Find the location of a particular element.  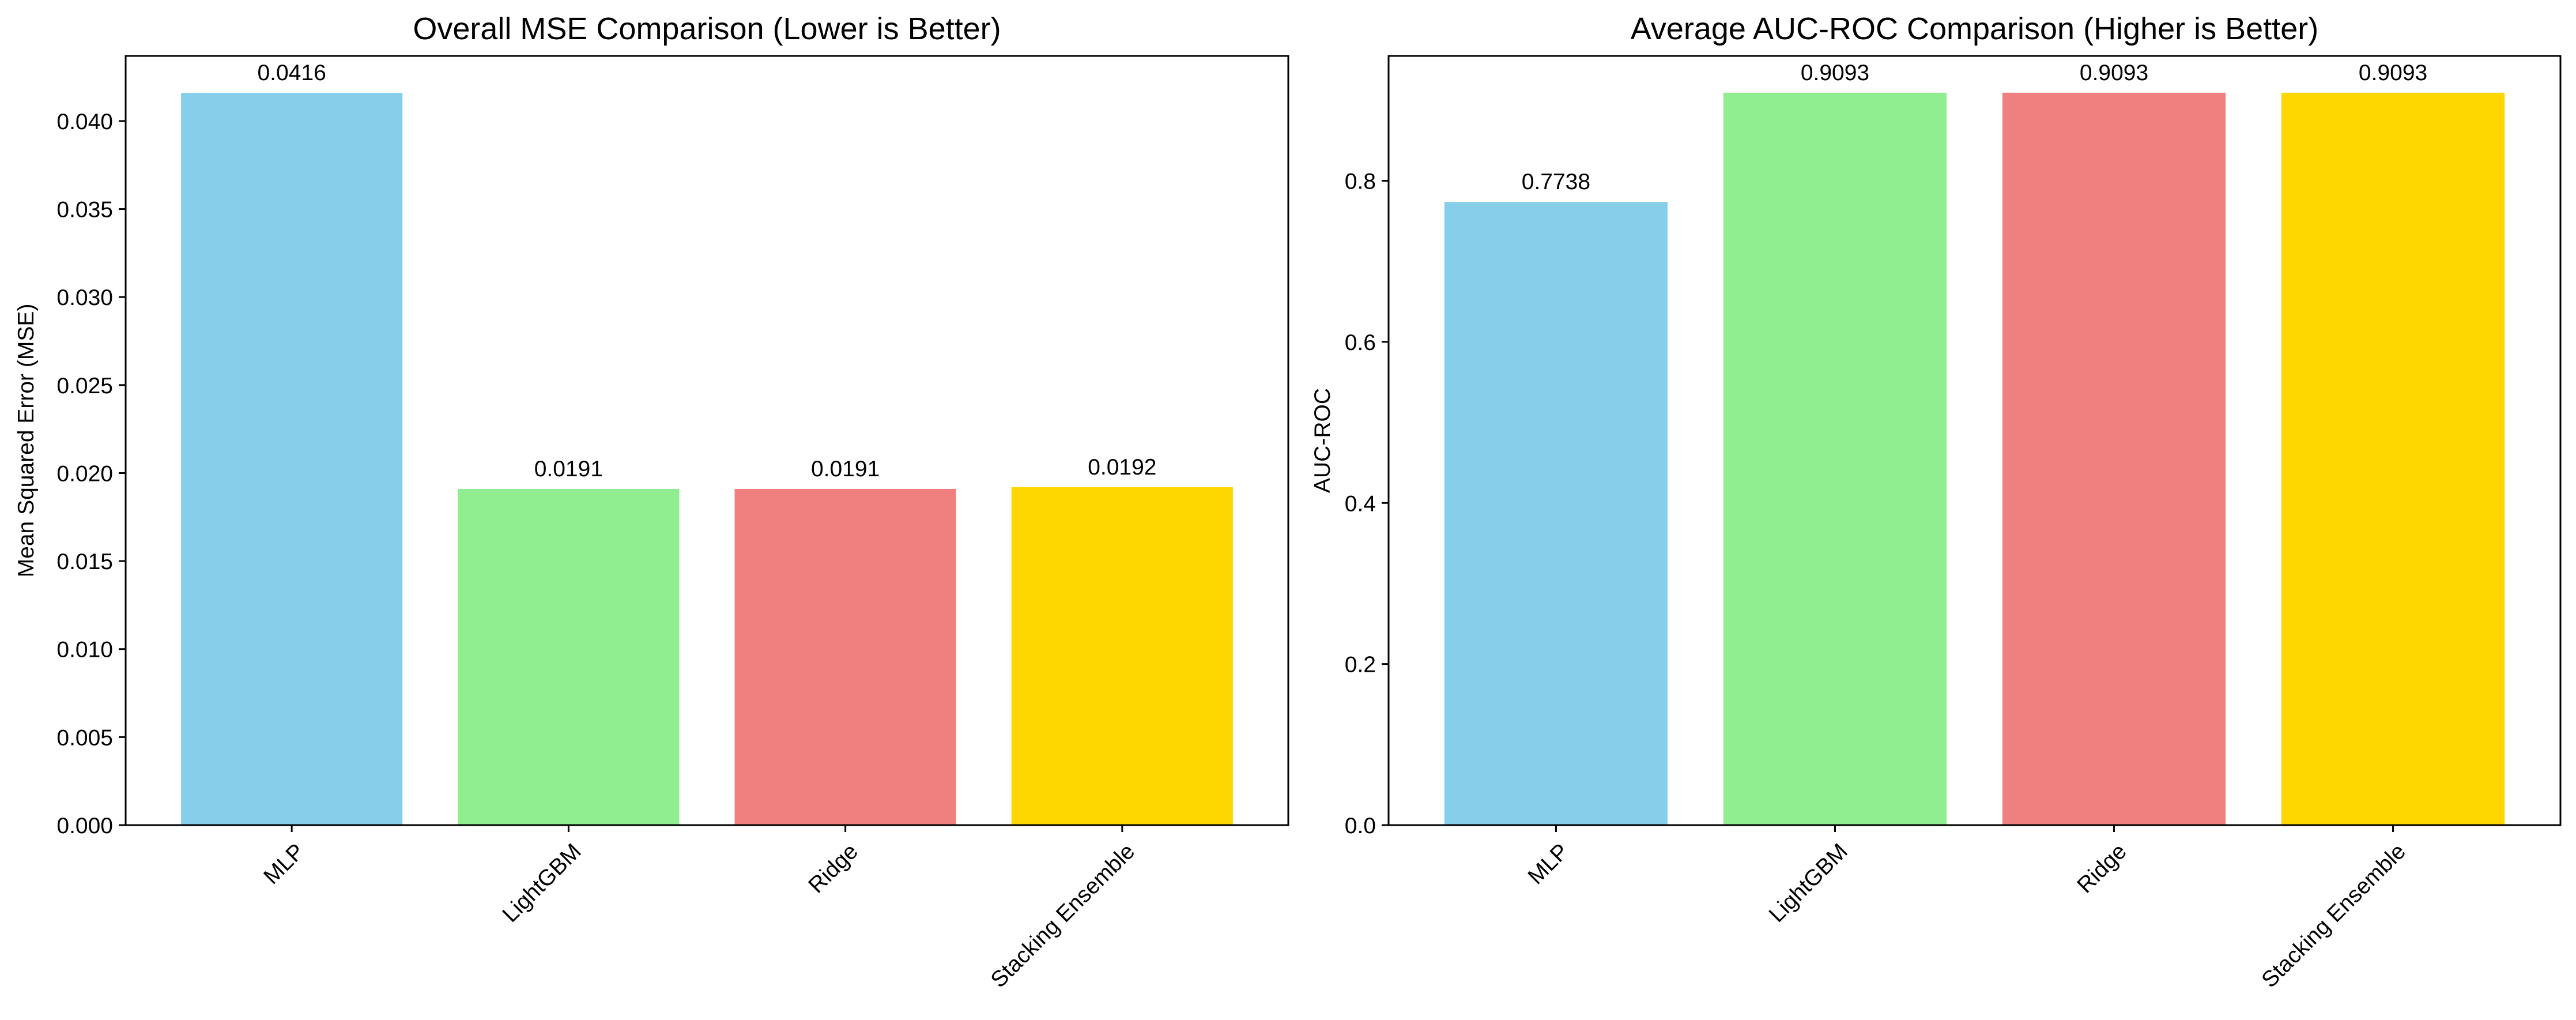

y-tick-label: 0.2 is located at coordinates (1360, 665).